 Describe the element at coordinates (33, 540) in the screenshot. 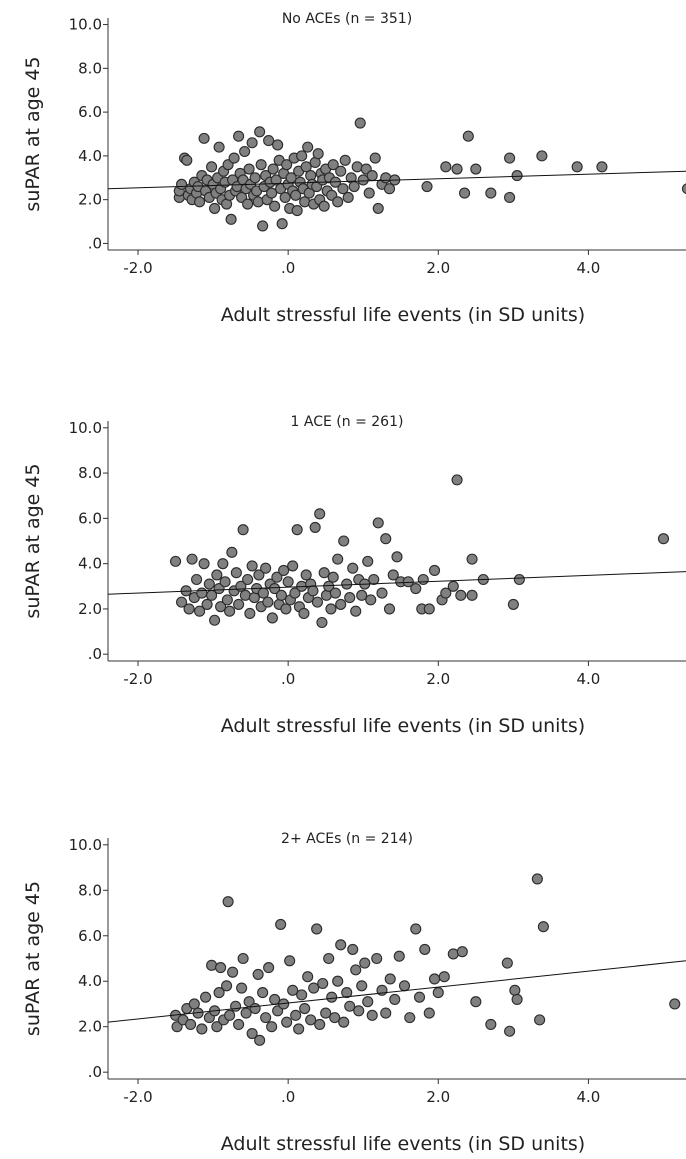

I see `y-axis-label: suPAR at age 45` at that location.